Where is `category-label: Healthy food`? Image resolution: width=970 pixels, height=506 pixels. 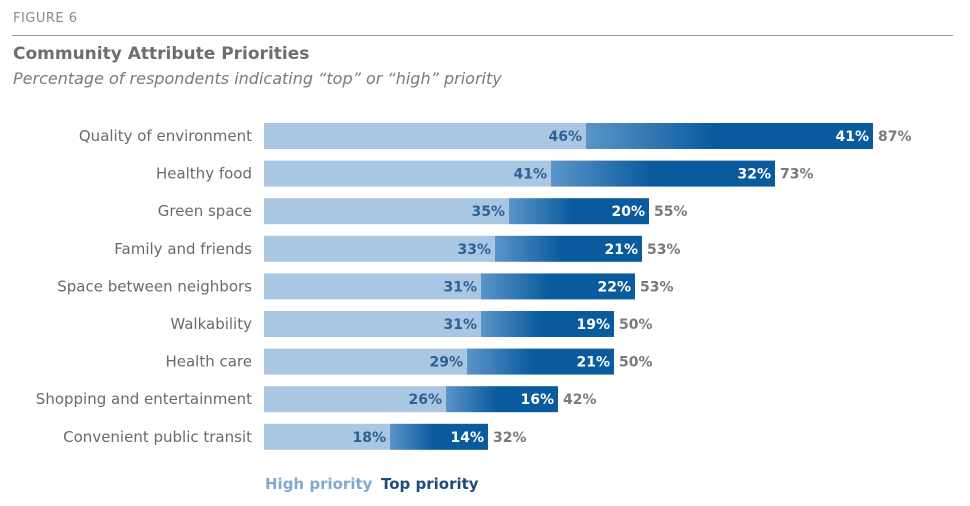 category-label: Healthy food is located at coordinates (204, 174).